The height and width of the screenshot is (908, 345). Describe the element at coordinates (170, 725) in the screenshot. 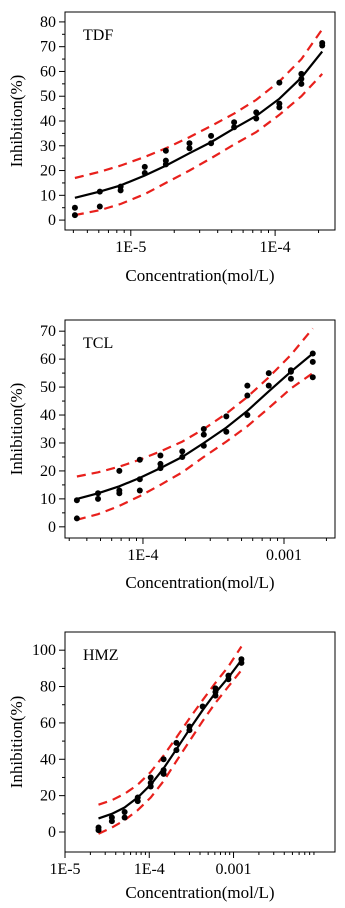

I see `chart-2-upper-confidence-band` at that location.